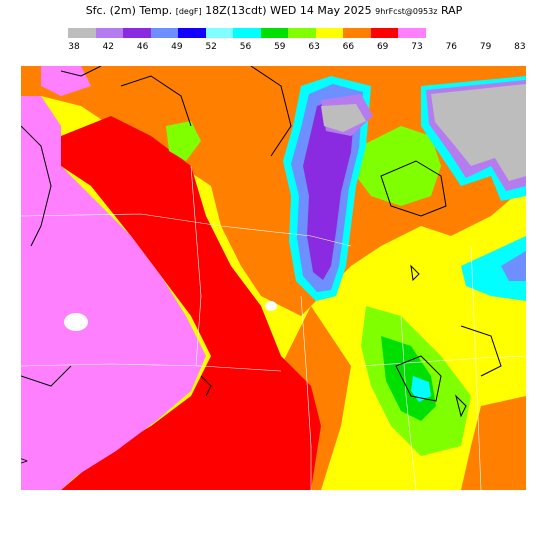 The width and height of the screenshot is (548, 548). Describe the element at coordinates (451, 47) in the screenshot. I see `legend-tick-label: 76` at that location.